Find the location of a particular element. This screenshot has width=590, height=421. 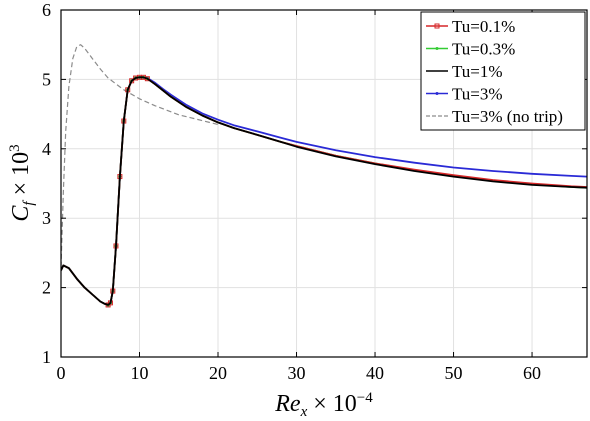

x-tick-label: 50 is located at coordinates (454, 373).